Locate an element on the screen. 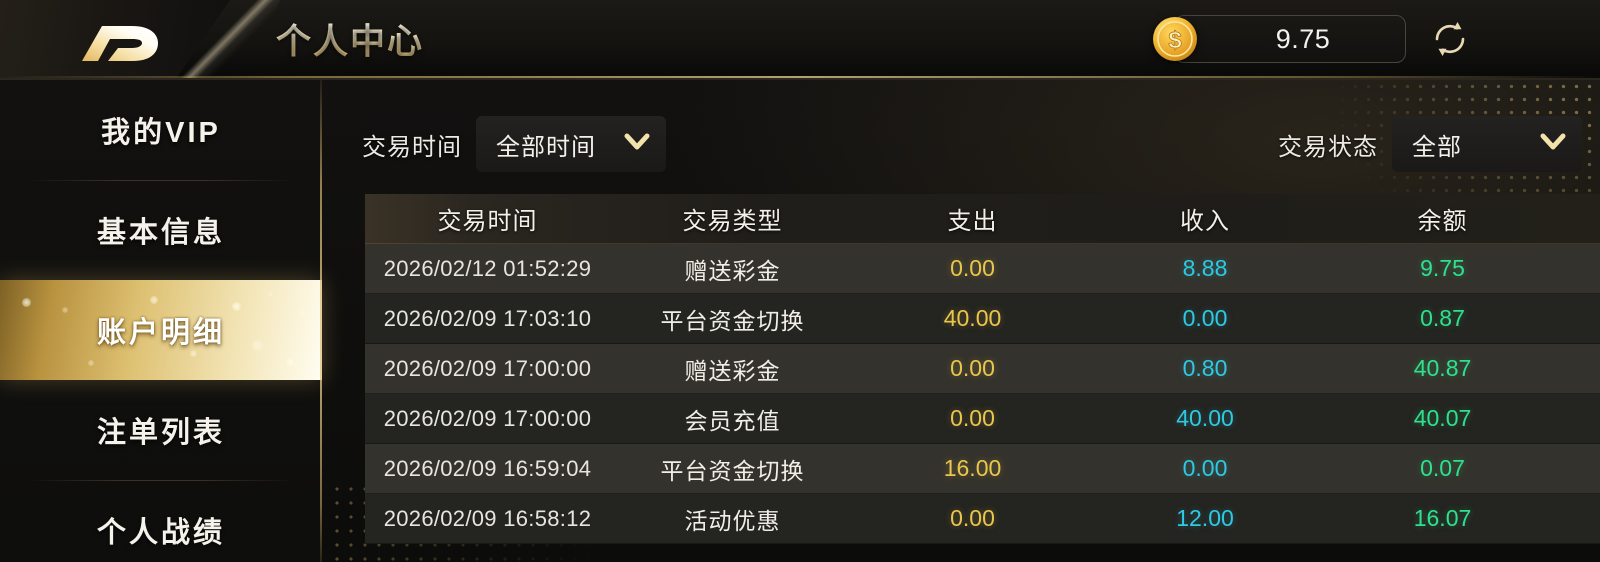  transaction-status-select: 全部 is located at coordinates (1487, 144).